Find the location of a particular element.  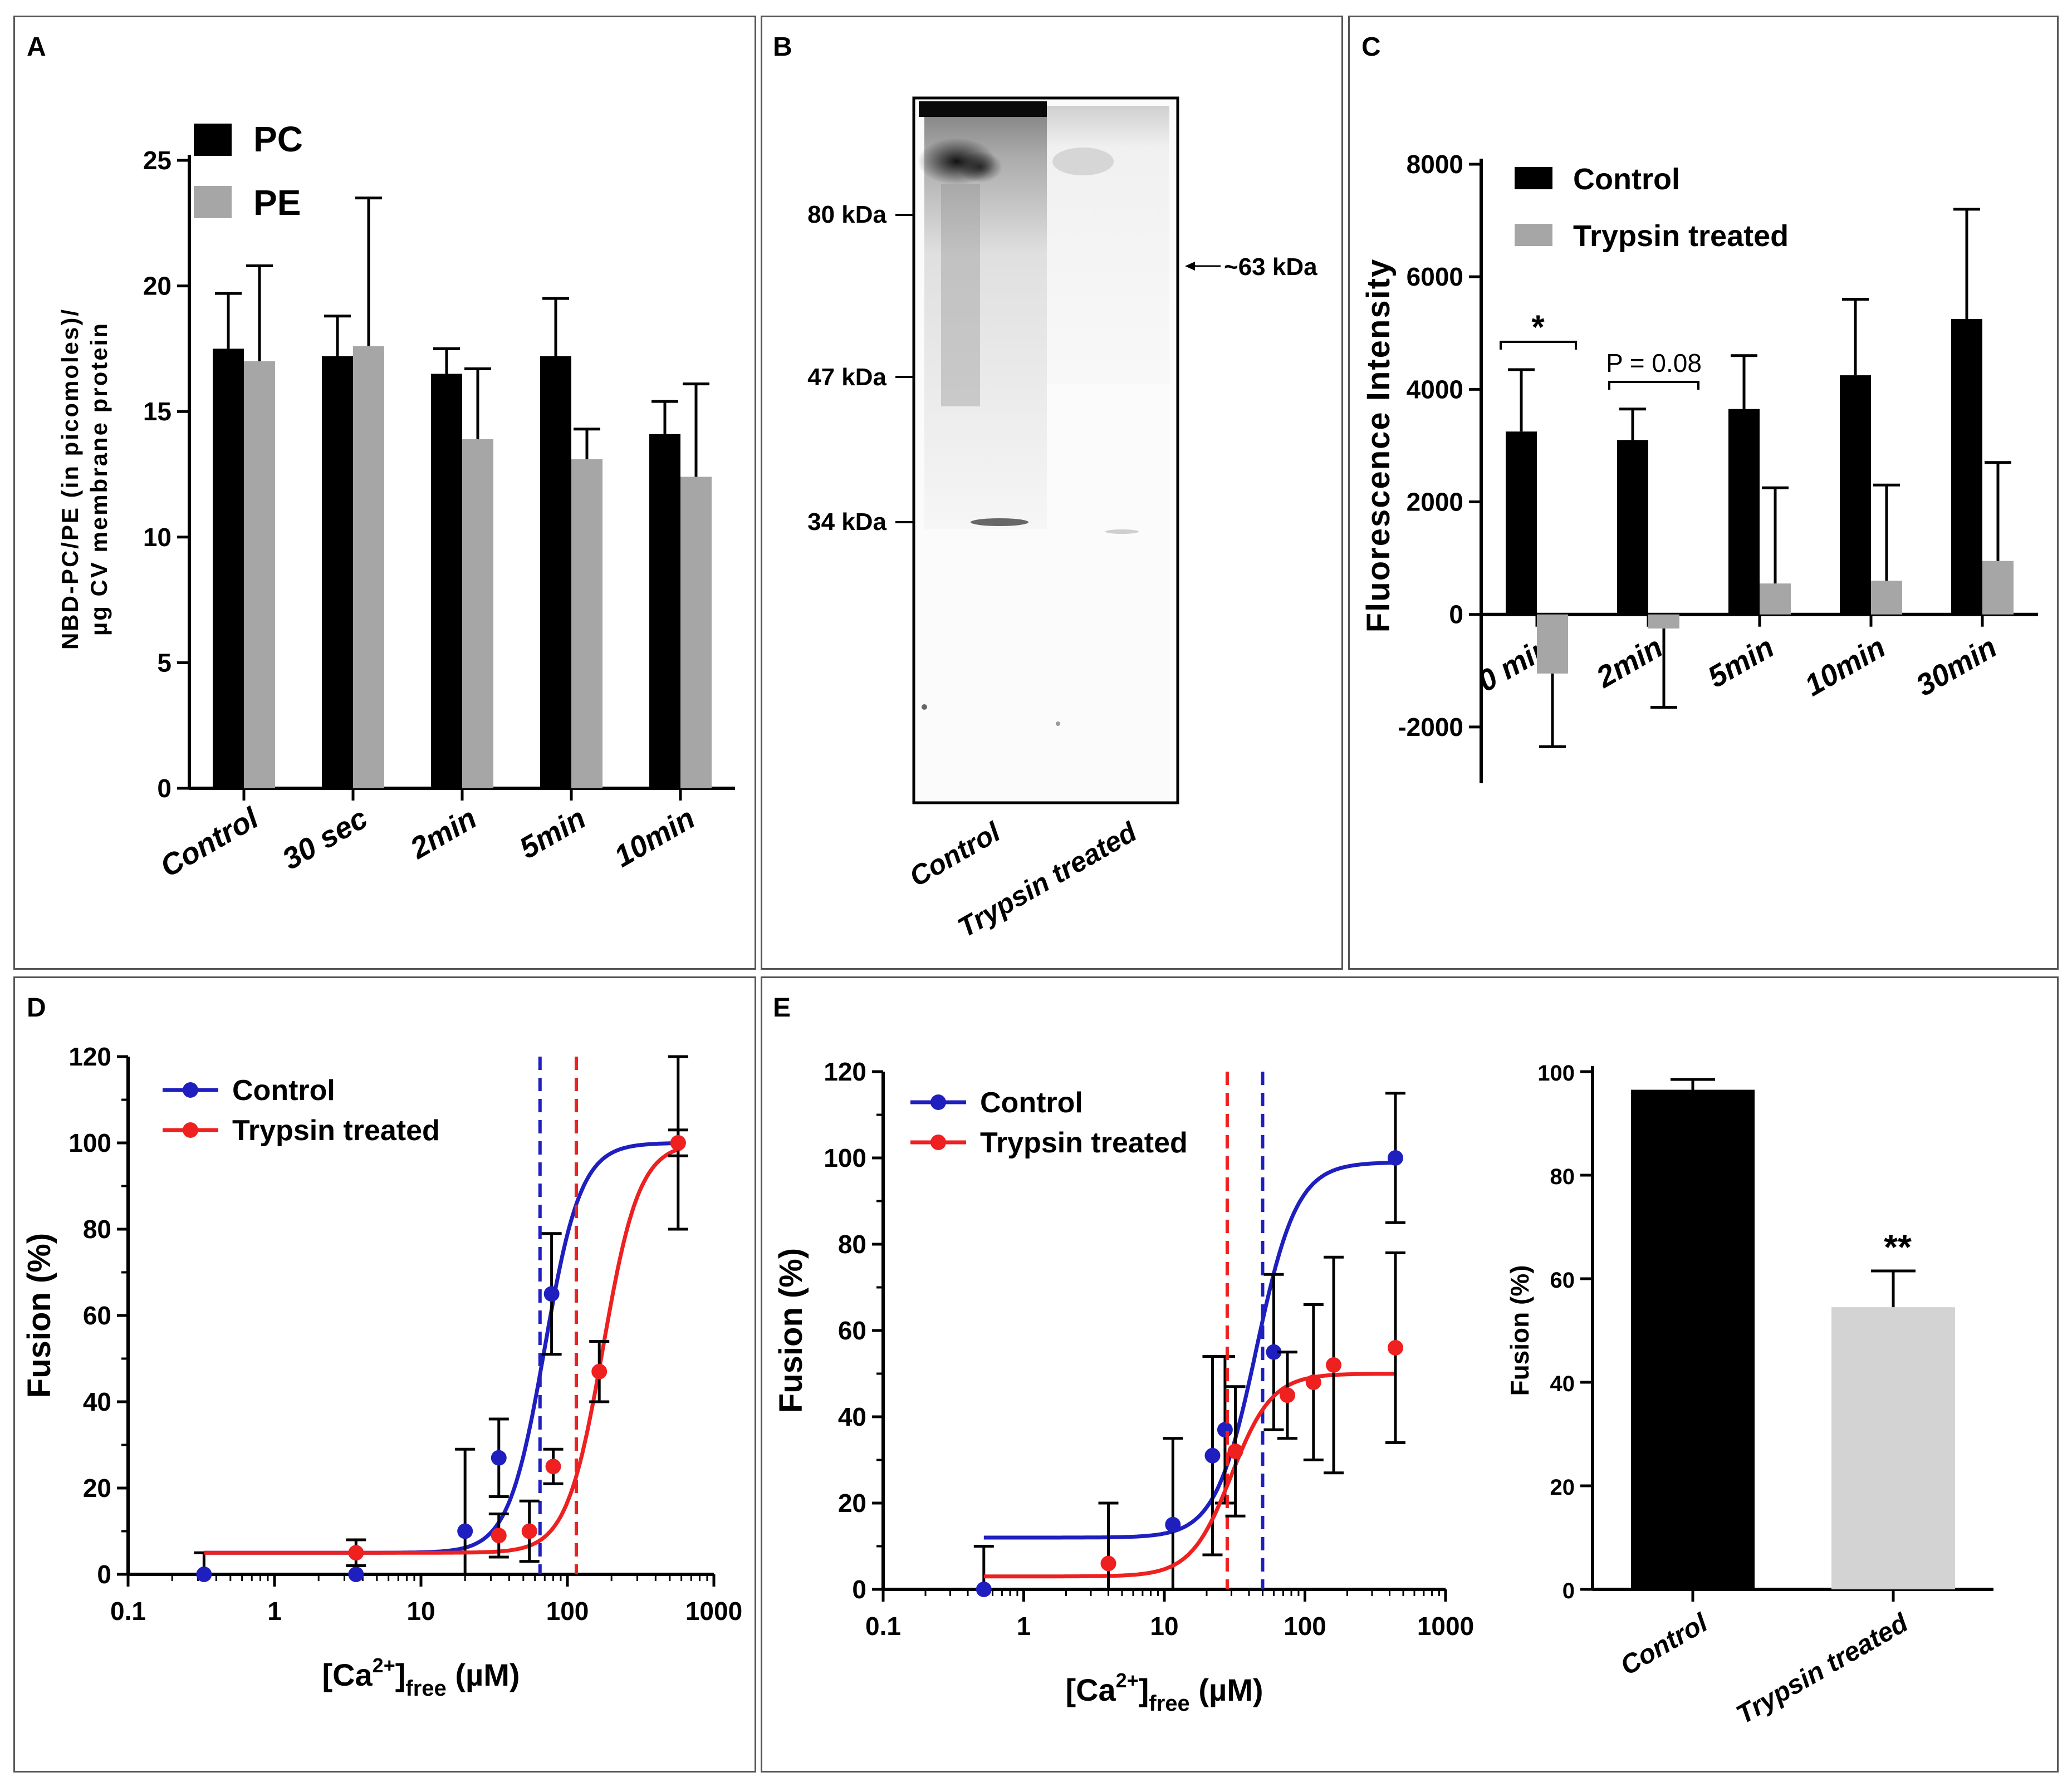

significance-star: * is located at coordinates (1538, 327).